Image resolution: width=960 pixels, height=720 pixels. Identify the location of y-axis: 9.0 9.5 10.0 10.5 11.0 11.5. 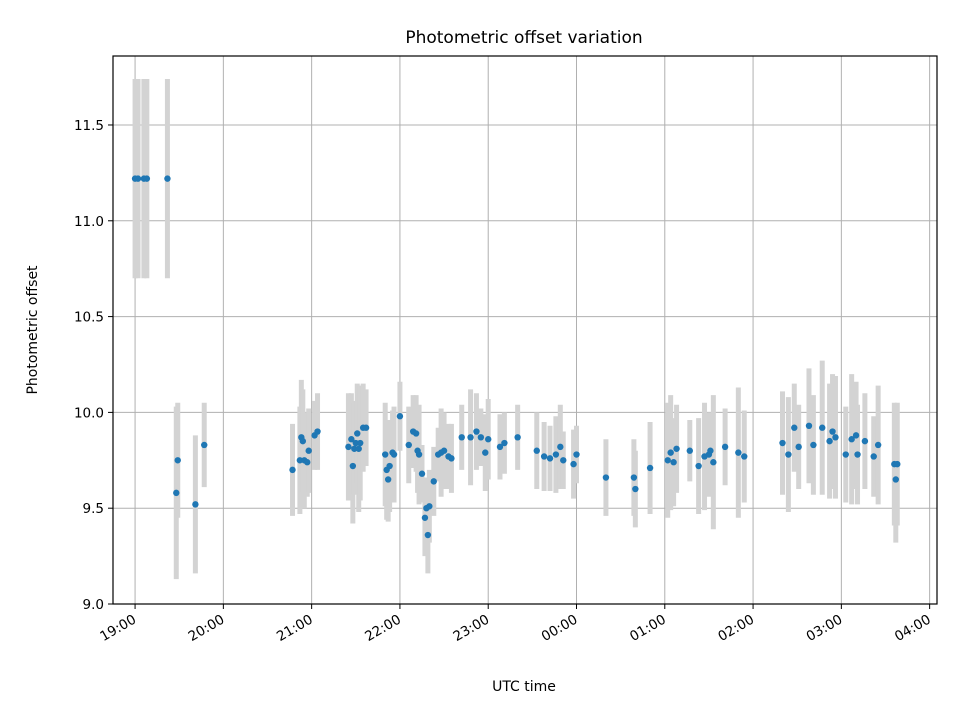
(93, 365).